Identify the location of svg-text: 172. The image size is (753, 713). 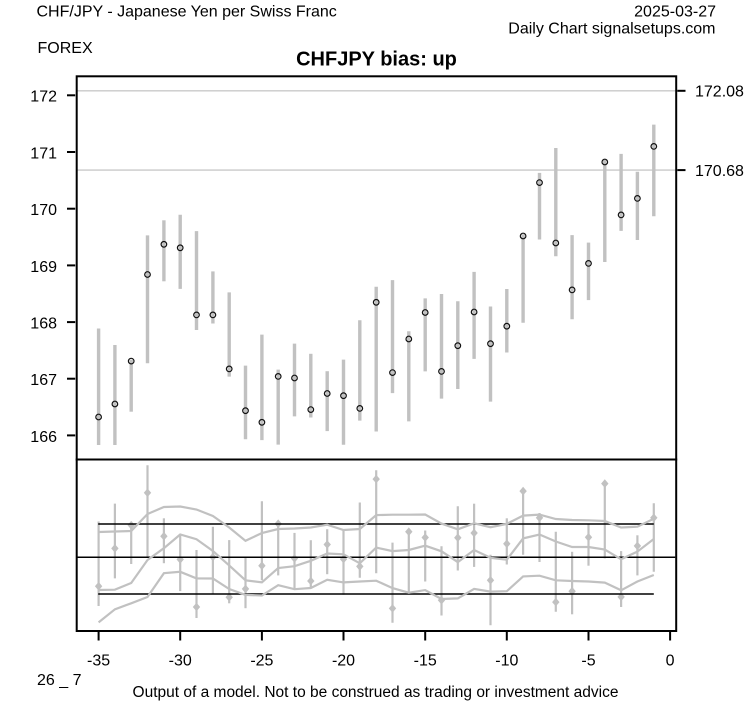
(43, 97).